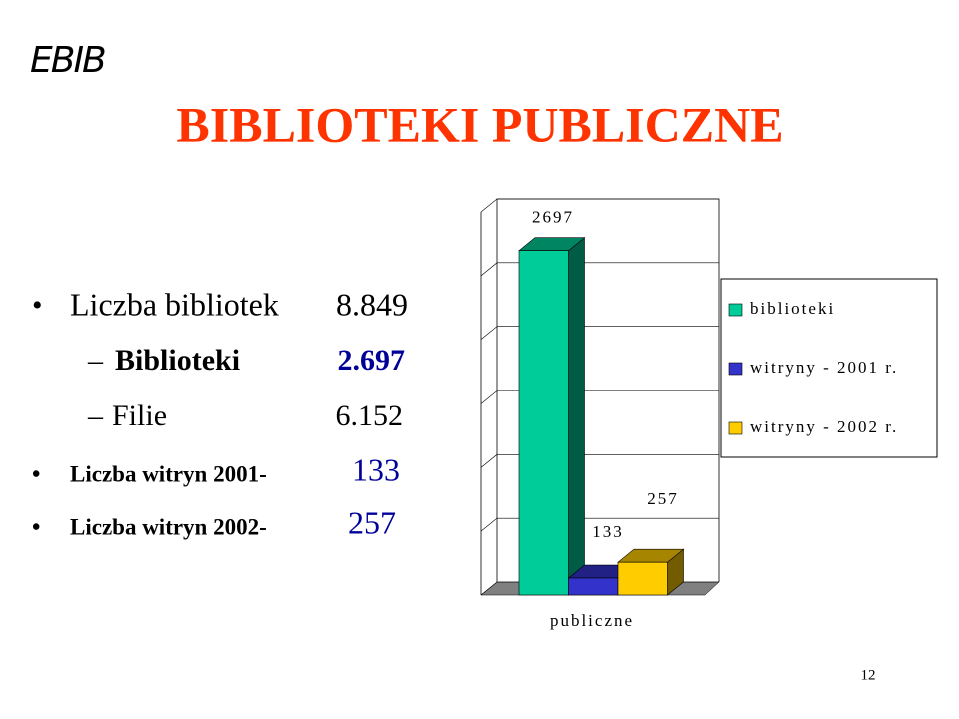 This screenshot has width=959, height=719. I want to click on legend-label: witryny - 2001 r., so click(824, 367).